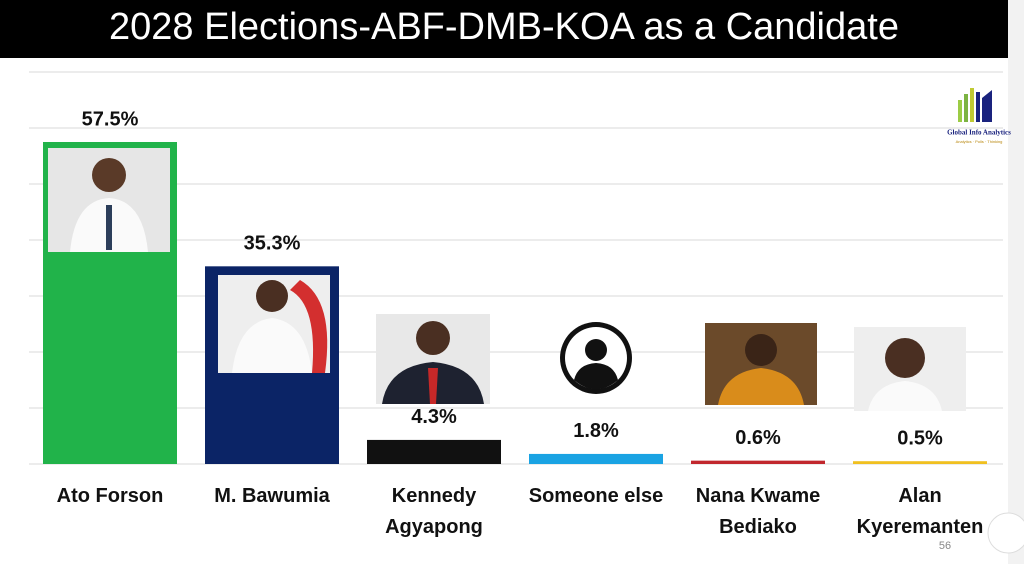 The image size is (1024, 564). What do you see at coordinates (758, 511) in the screenshot?
I see `x-tick-label: Nana Kwame Bediako` at bounding box center [758, 511].